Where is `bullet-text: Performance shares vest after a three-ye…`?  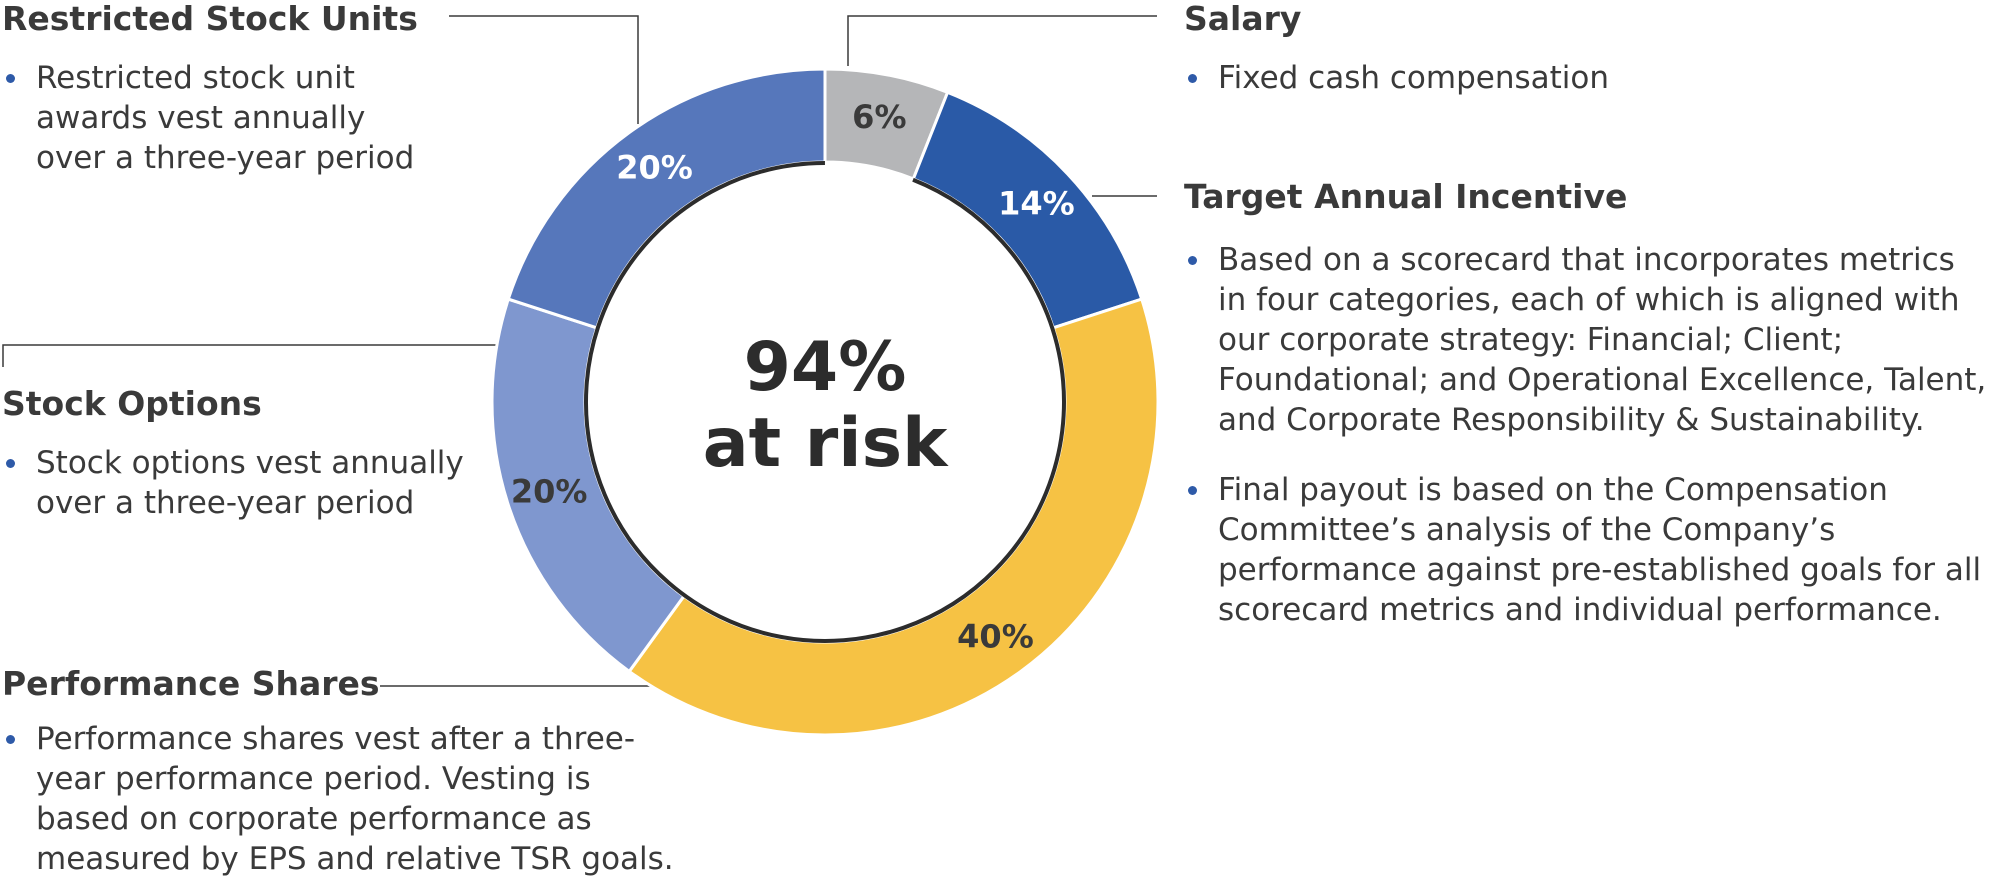 bullet-text: Performance shares vest after a three-ye… is located at coordinates (355, 799).